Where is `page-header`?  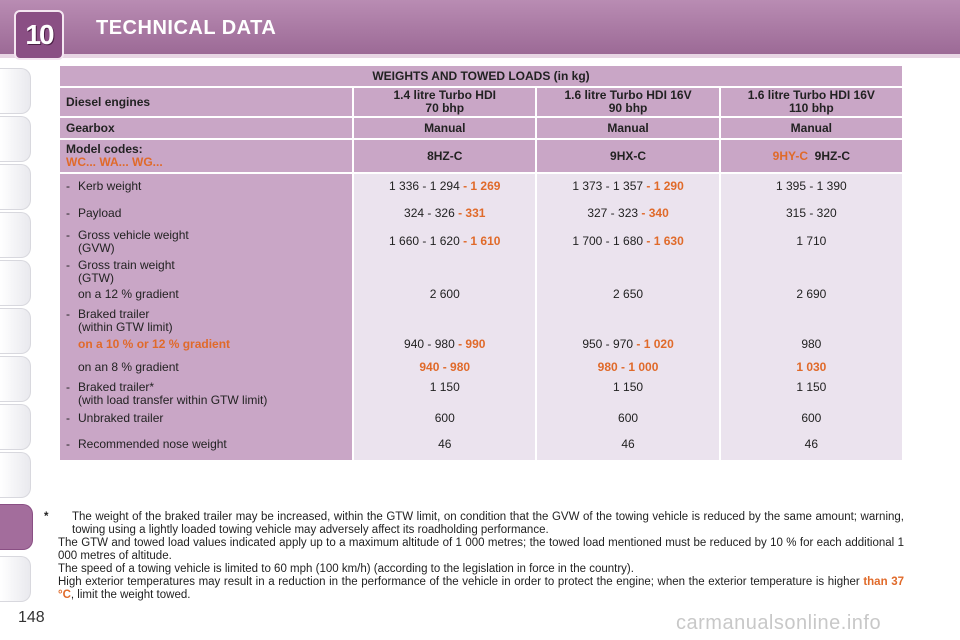
page-header is located at coordinates (480, 27).